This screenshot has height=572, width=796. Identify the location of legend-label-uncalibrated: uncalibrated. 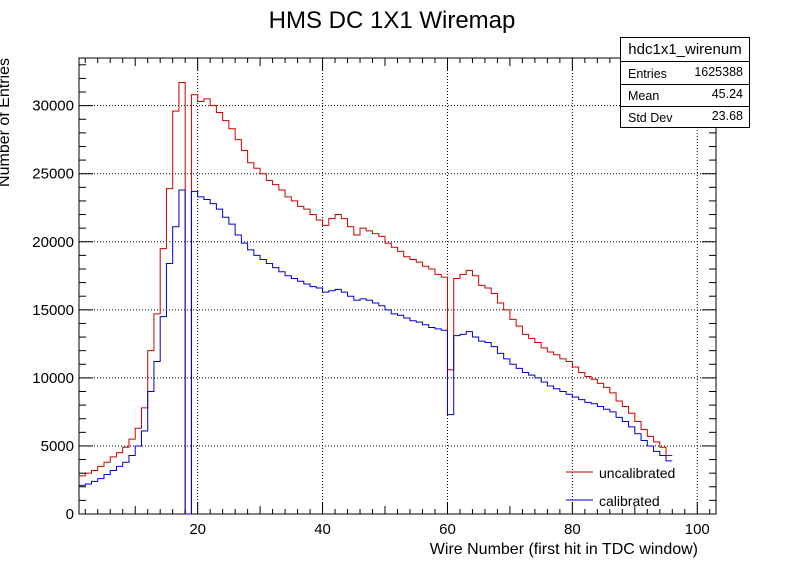
(637, 473).